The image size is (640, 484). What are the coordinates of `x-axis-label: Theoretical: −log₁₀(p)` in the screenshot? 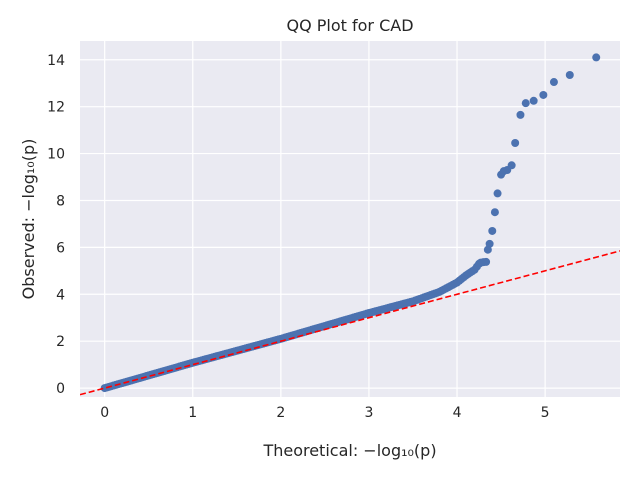 It's located at (349, 450).